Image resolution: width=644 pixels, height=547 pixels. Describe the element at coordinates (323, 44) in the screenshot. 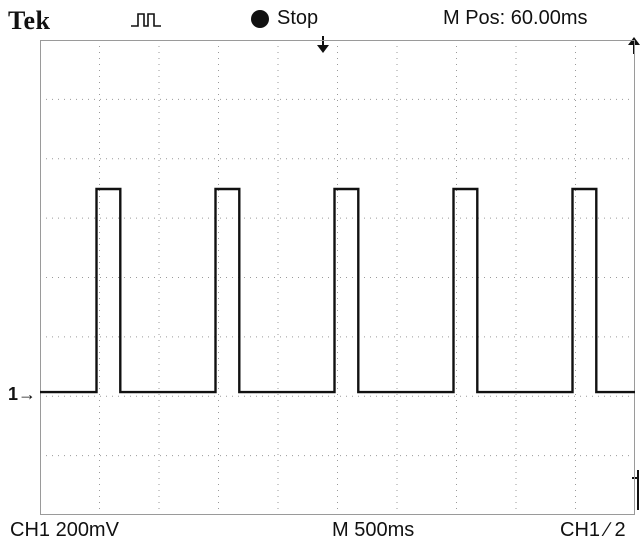

I see `down-arrow-icon` at that location.